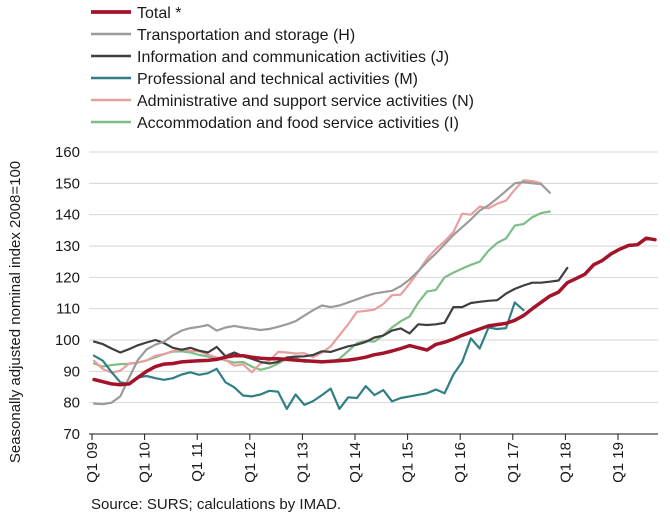  What do you see at coordinates (408, 462) in the screenshot?
I see `x-tick-label: Q1 15` at bounding box center [408, 462].